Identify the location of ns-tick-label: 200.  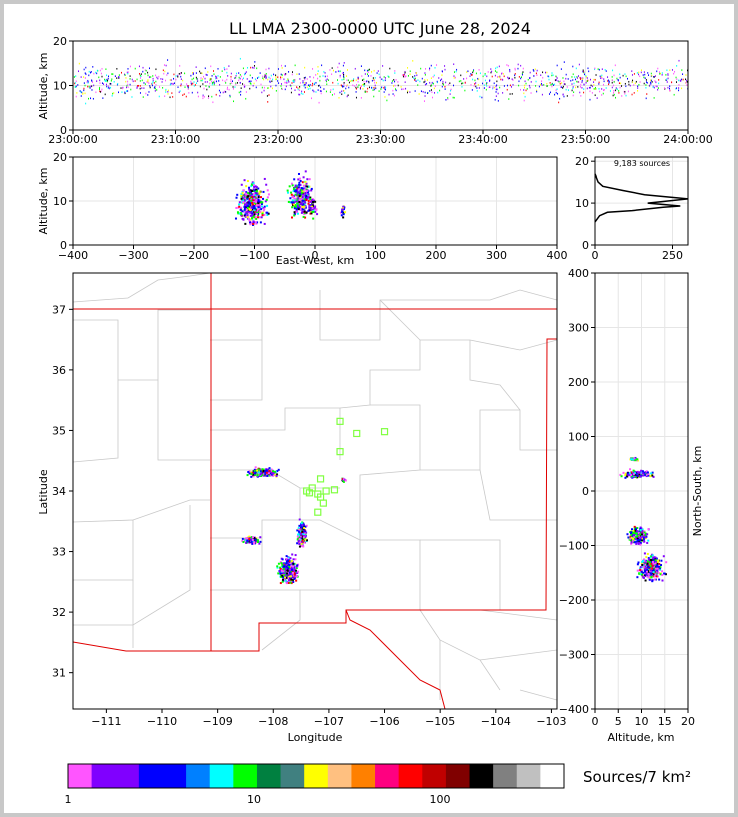
(578, 382).